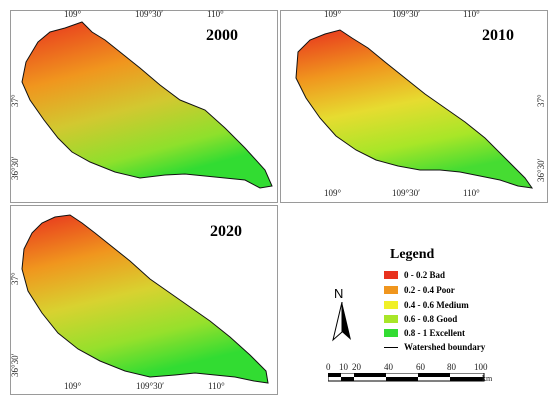  I want to click on legend-label-poor: 0.2 - 0.4 Poor, so click(429, 290).